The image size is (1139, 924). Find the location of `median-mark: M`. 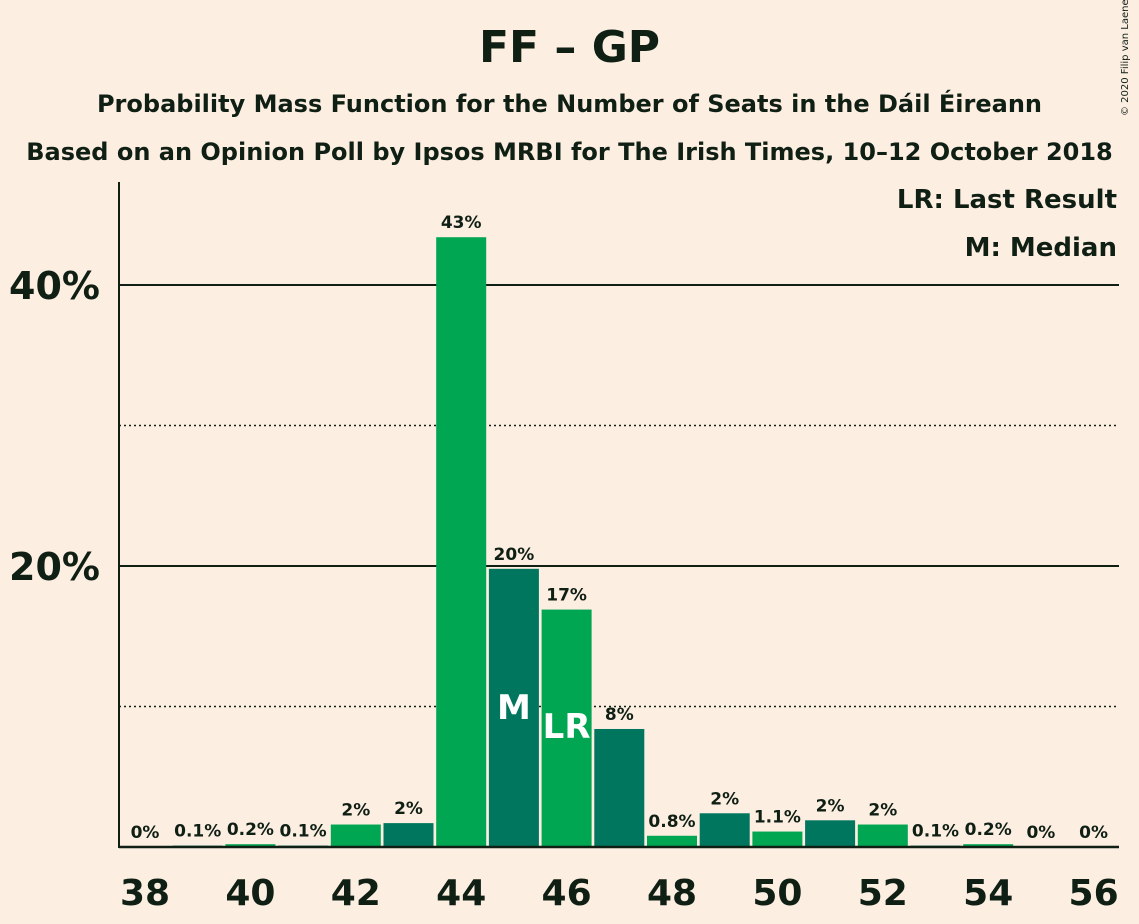

median-mark: M is located at coordinates (514, 708).